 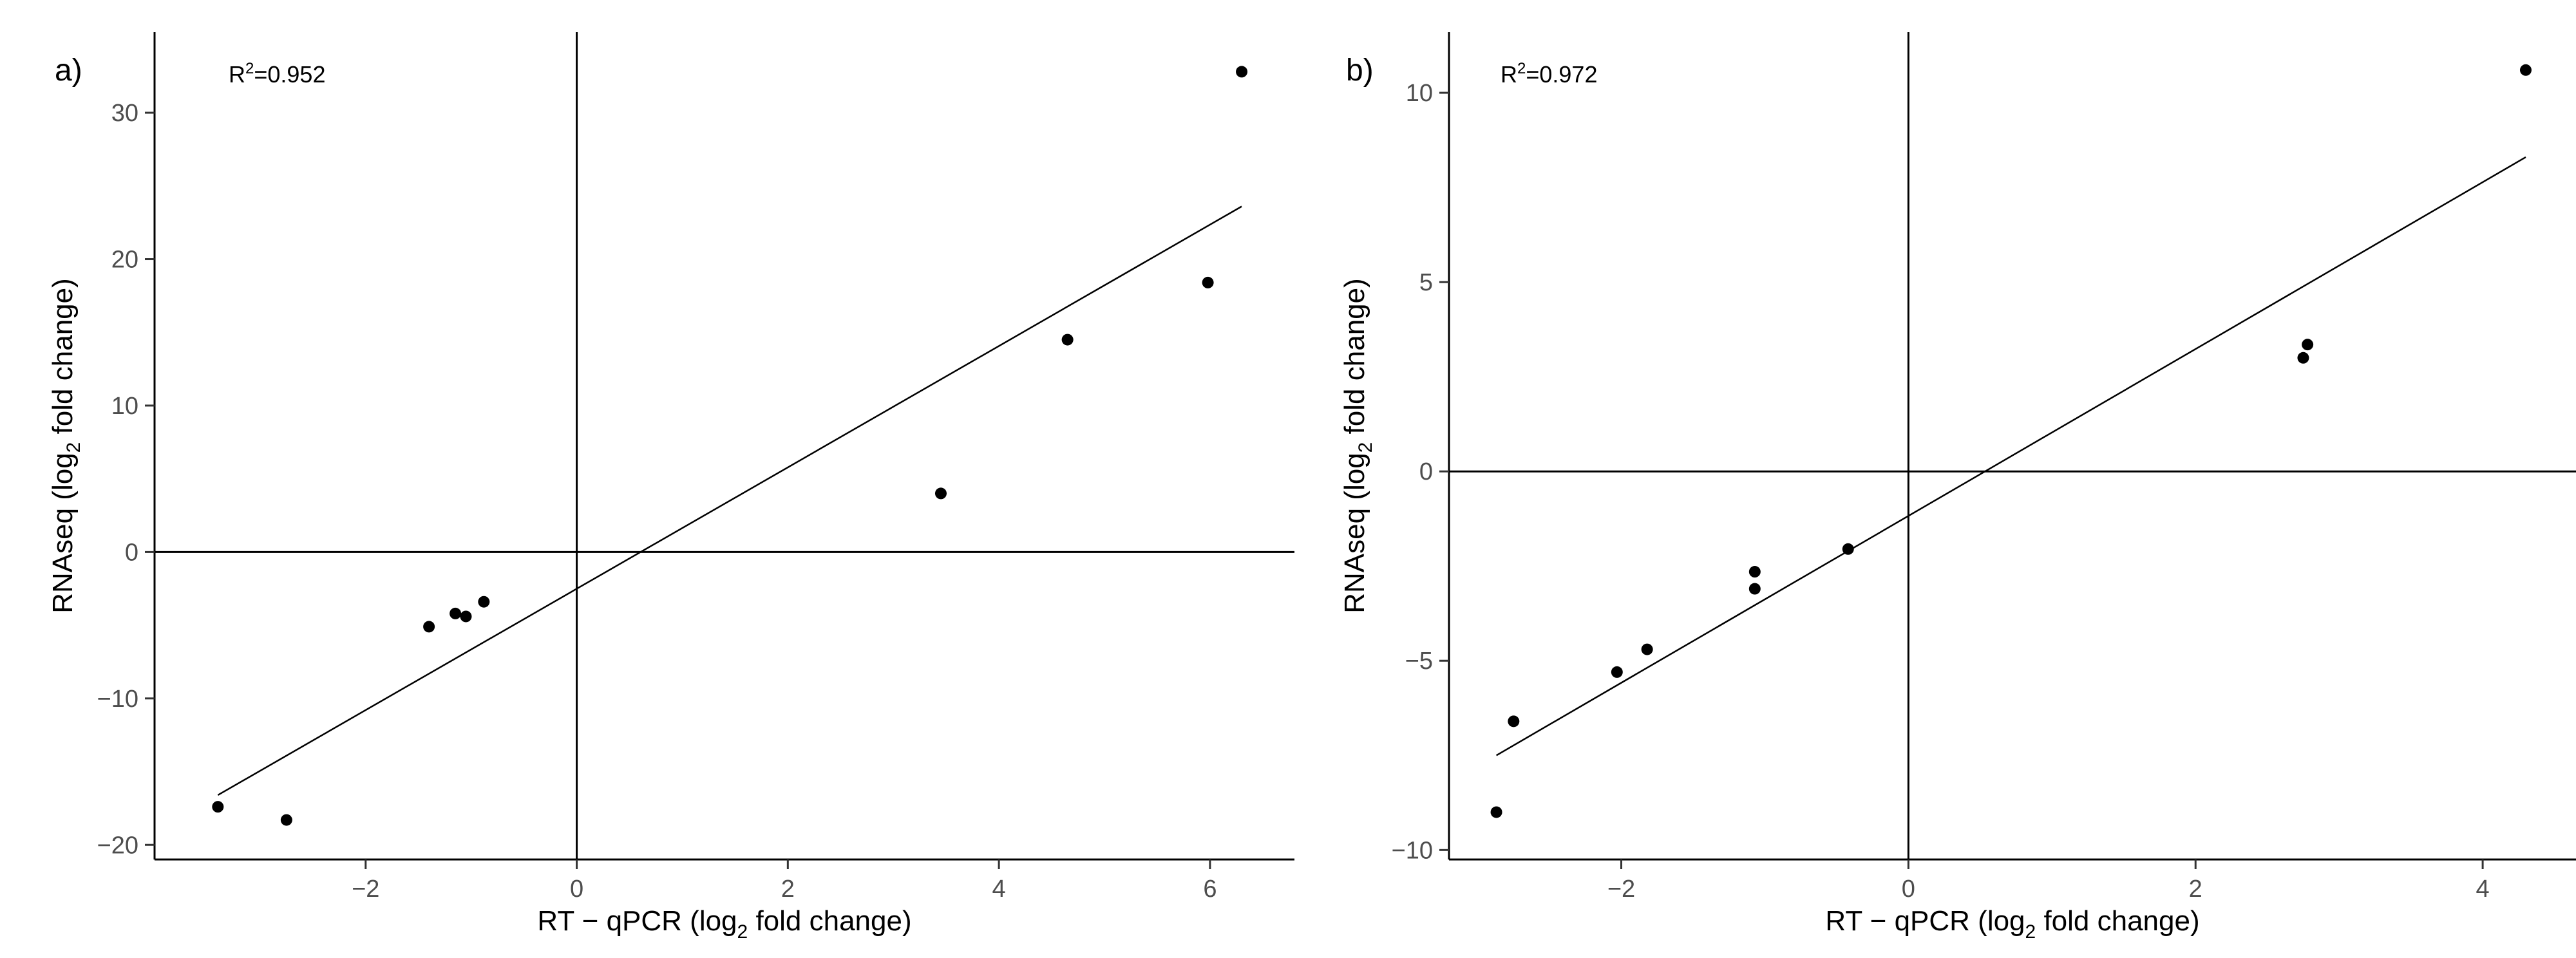 What do you see at coordinates (1419, 661) in the screenshot?
I see `y-tick-label: −5` at bounding box center [1419, 661].